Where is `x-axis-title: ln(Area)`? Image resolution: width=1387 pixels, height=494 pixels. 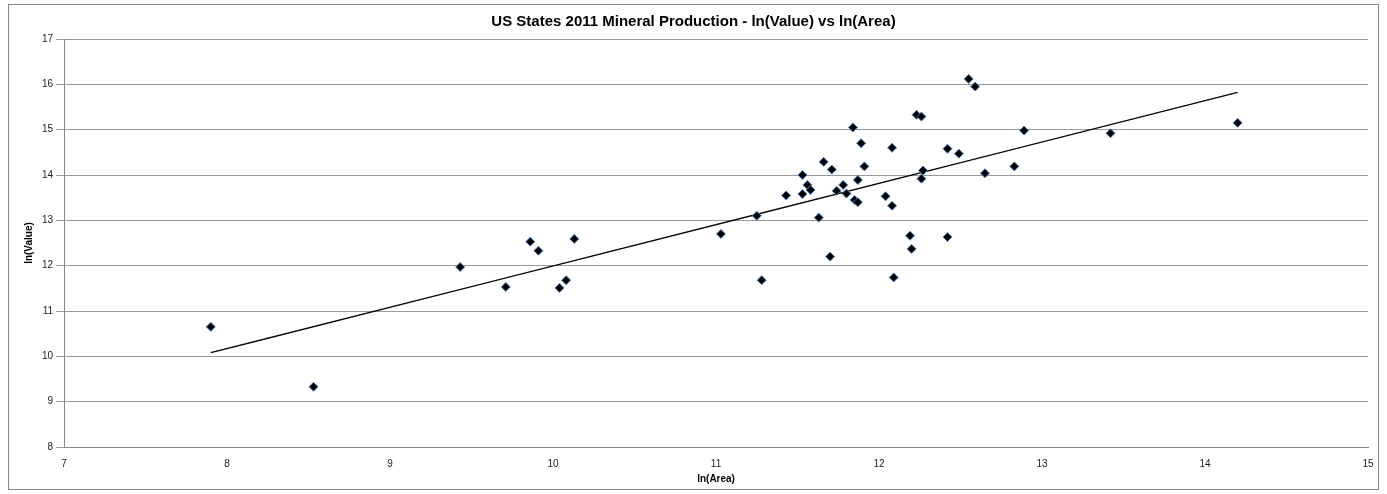 x-axis-title: ln(Area) is located at coordinates (716, 478).